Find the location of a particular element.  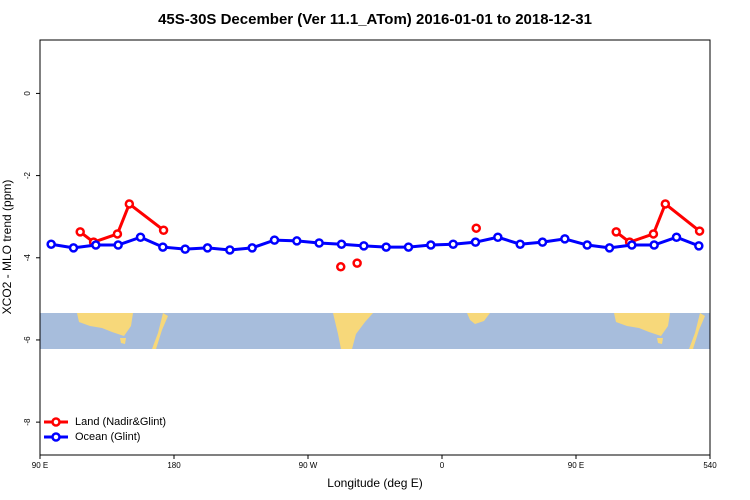

legend-label: Ocean (Glint) is located at coordinates (107, 437).